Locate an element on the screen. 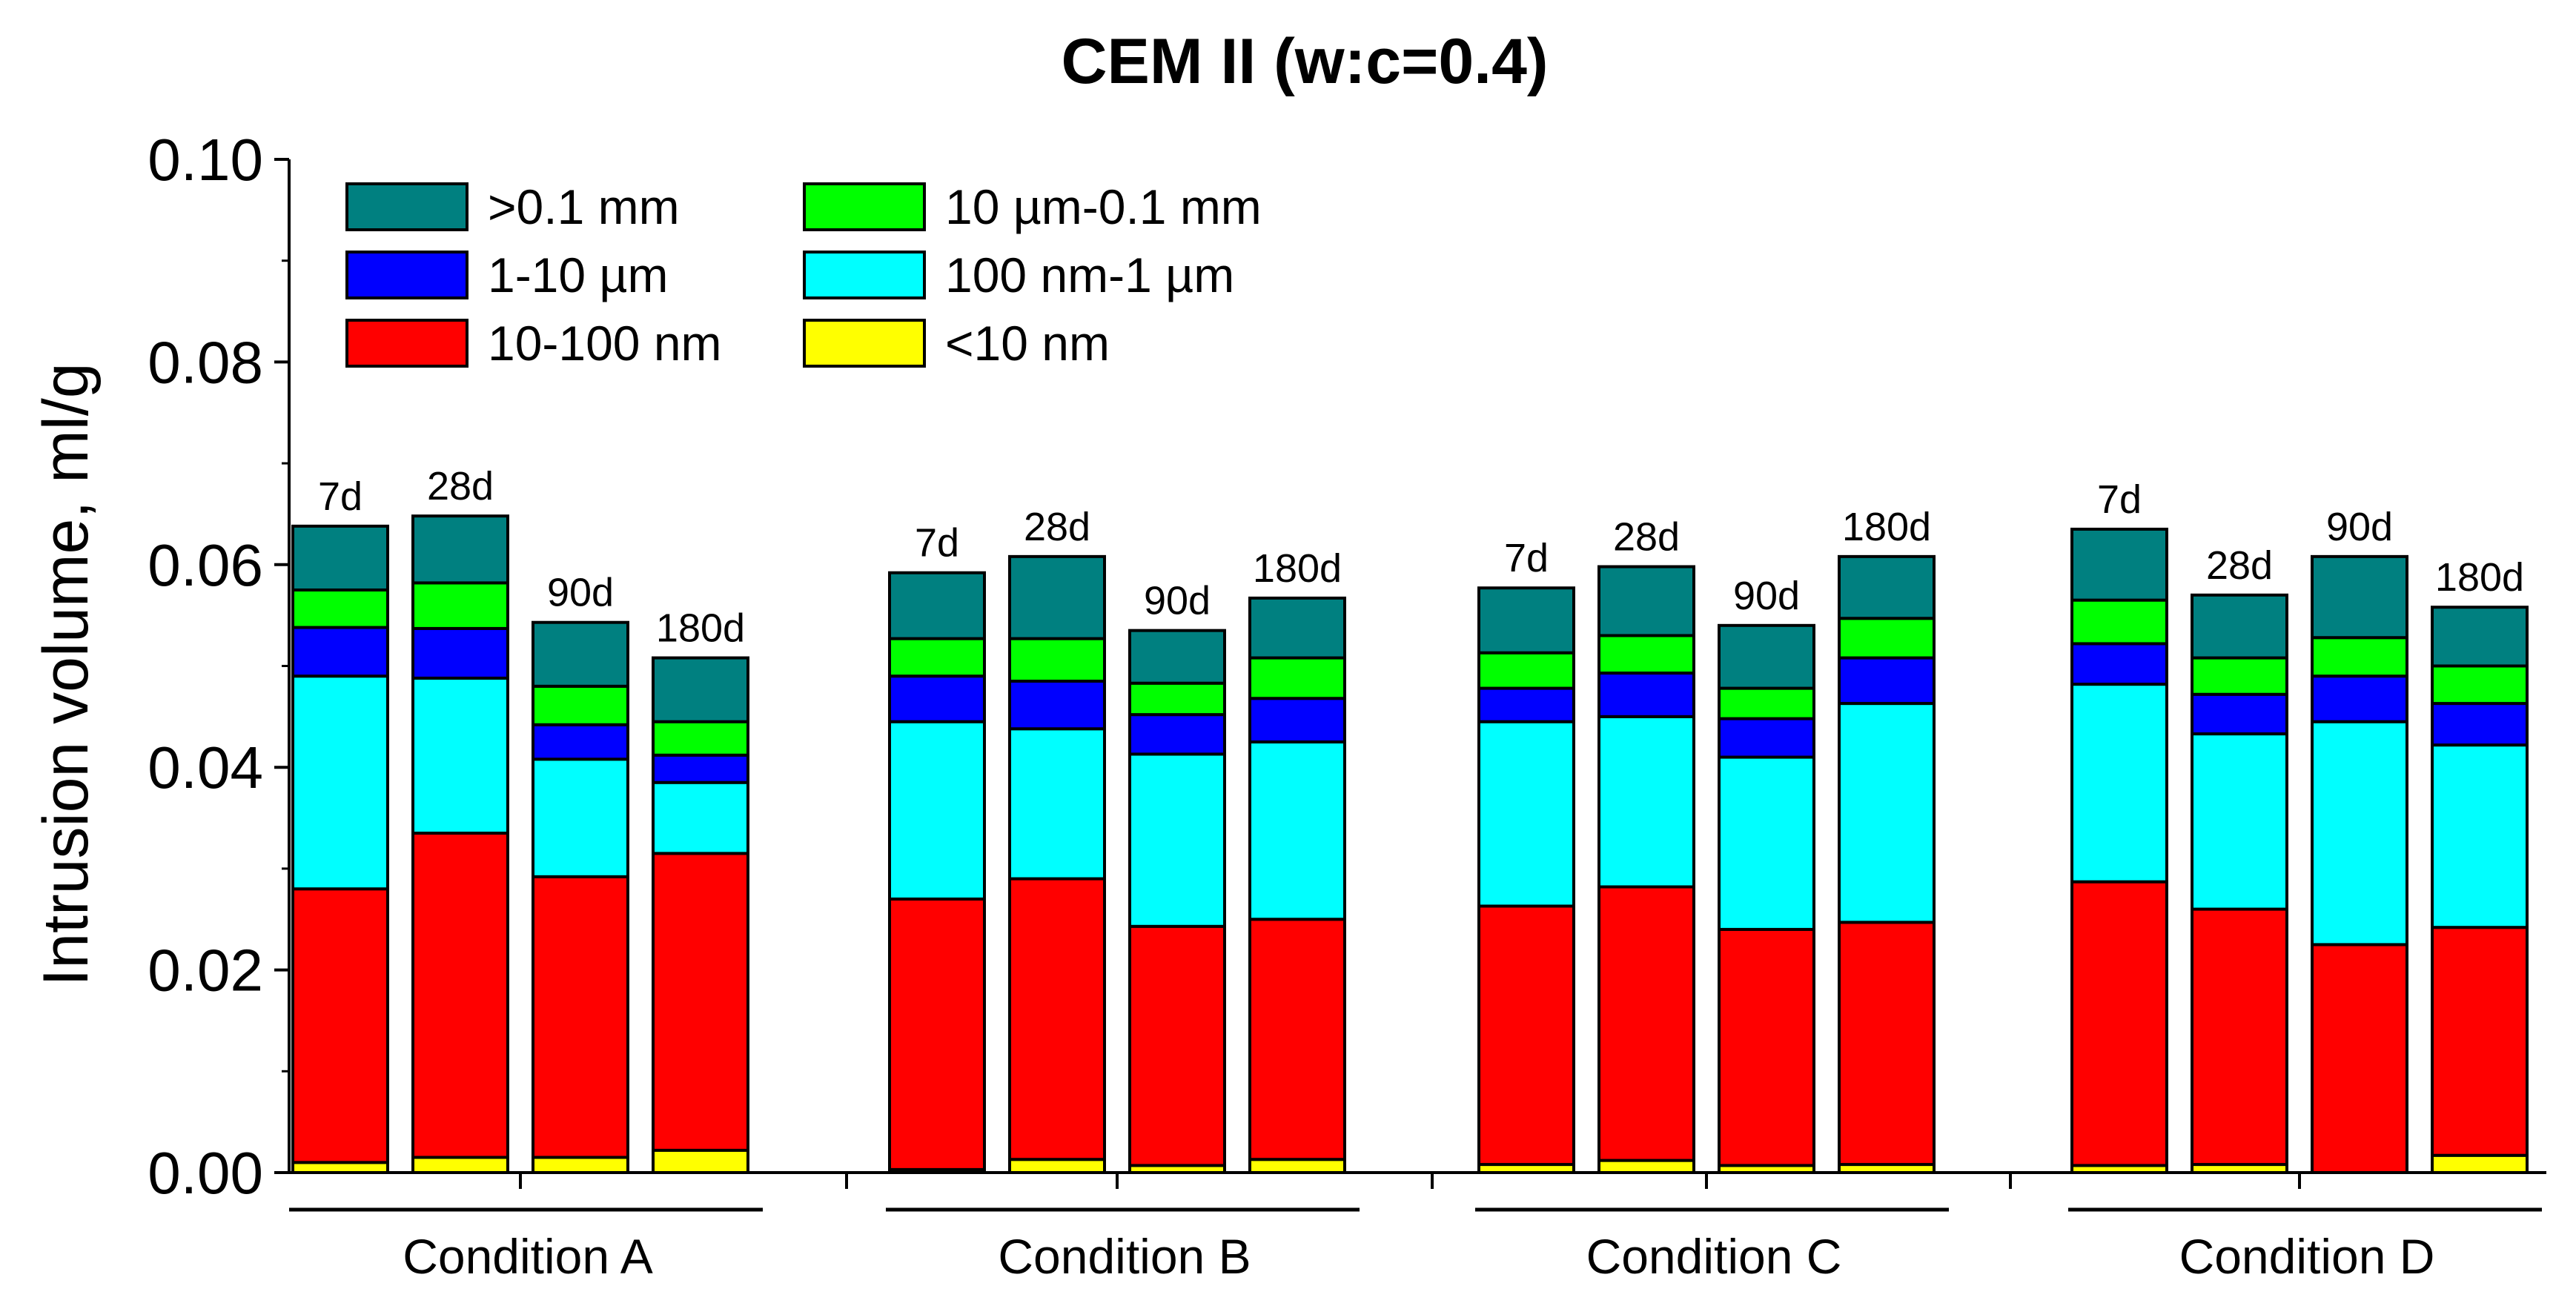 Image resolution: width=2576 pixels, height=1306 pixels. group-label: Condition B is located at coordinates (1124, 1256).